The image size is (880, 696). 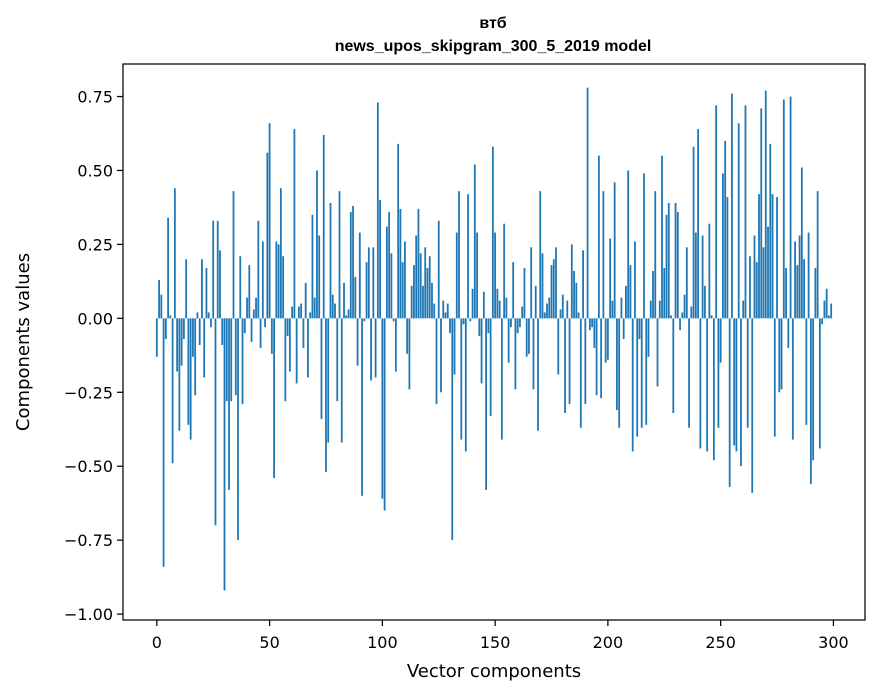 What do you see at coordinates (500, 636) in the screenshot?
I see `x-axis-ticks: 0 50 100 150 200 250 300` at bounding box center [500, 636].